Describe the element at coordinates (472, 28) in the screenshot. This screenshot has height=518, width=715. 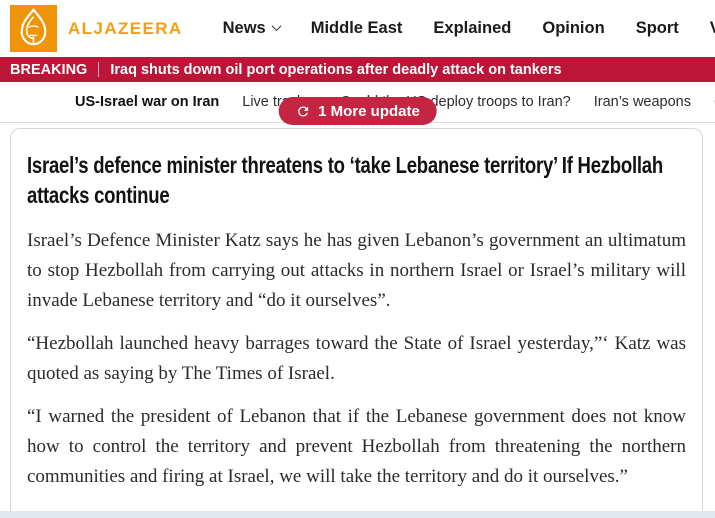
I see `nav-item-explained: Explained` at that location.